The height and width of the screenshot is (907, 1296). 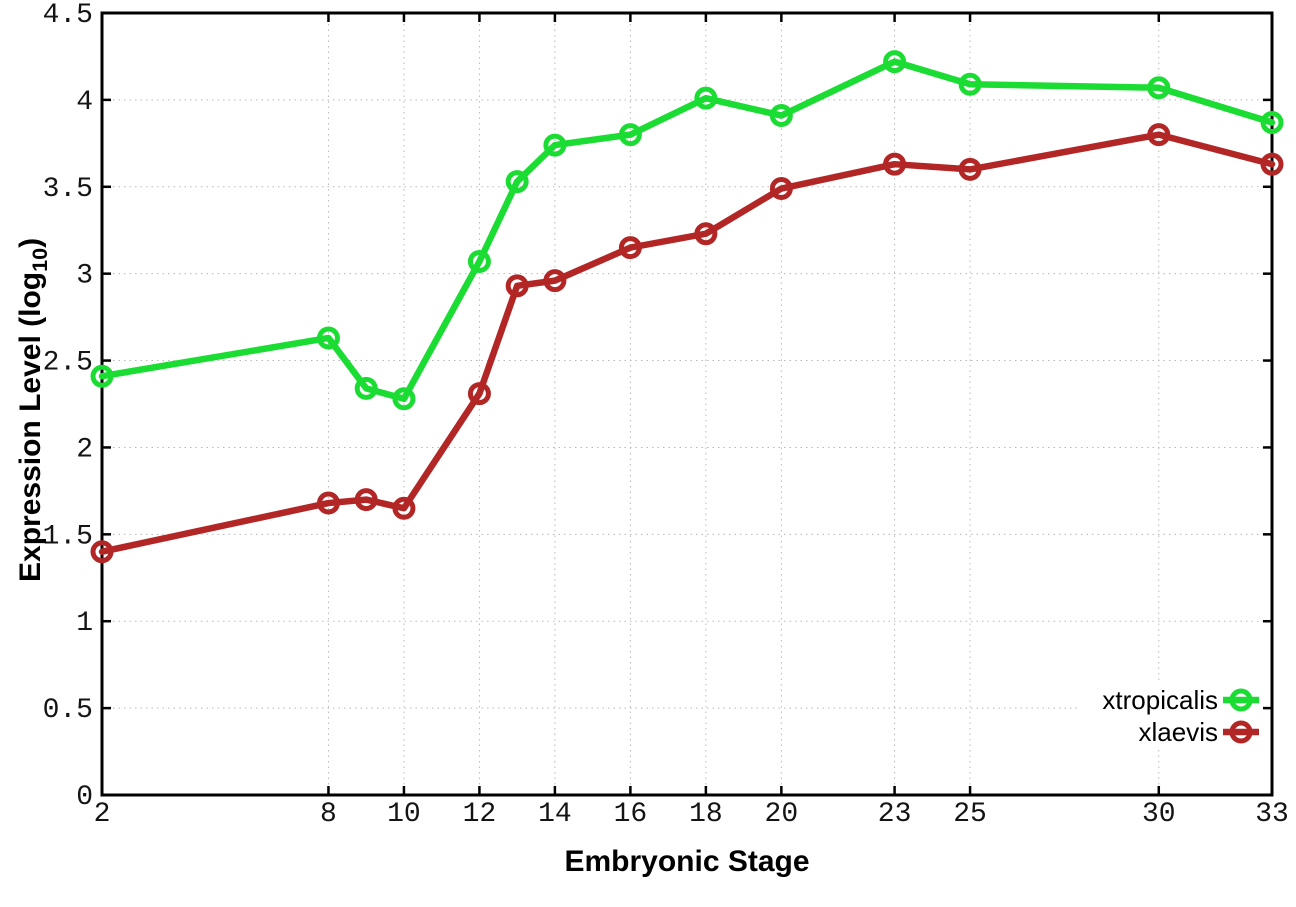 I want to click on y-tick-label: 3, so click(x=84, y=276).